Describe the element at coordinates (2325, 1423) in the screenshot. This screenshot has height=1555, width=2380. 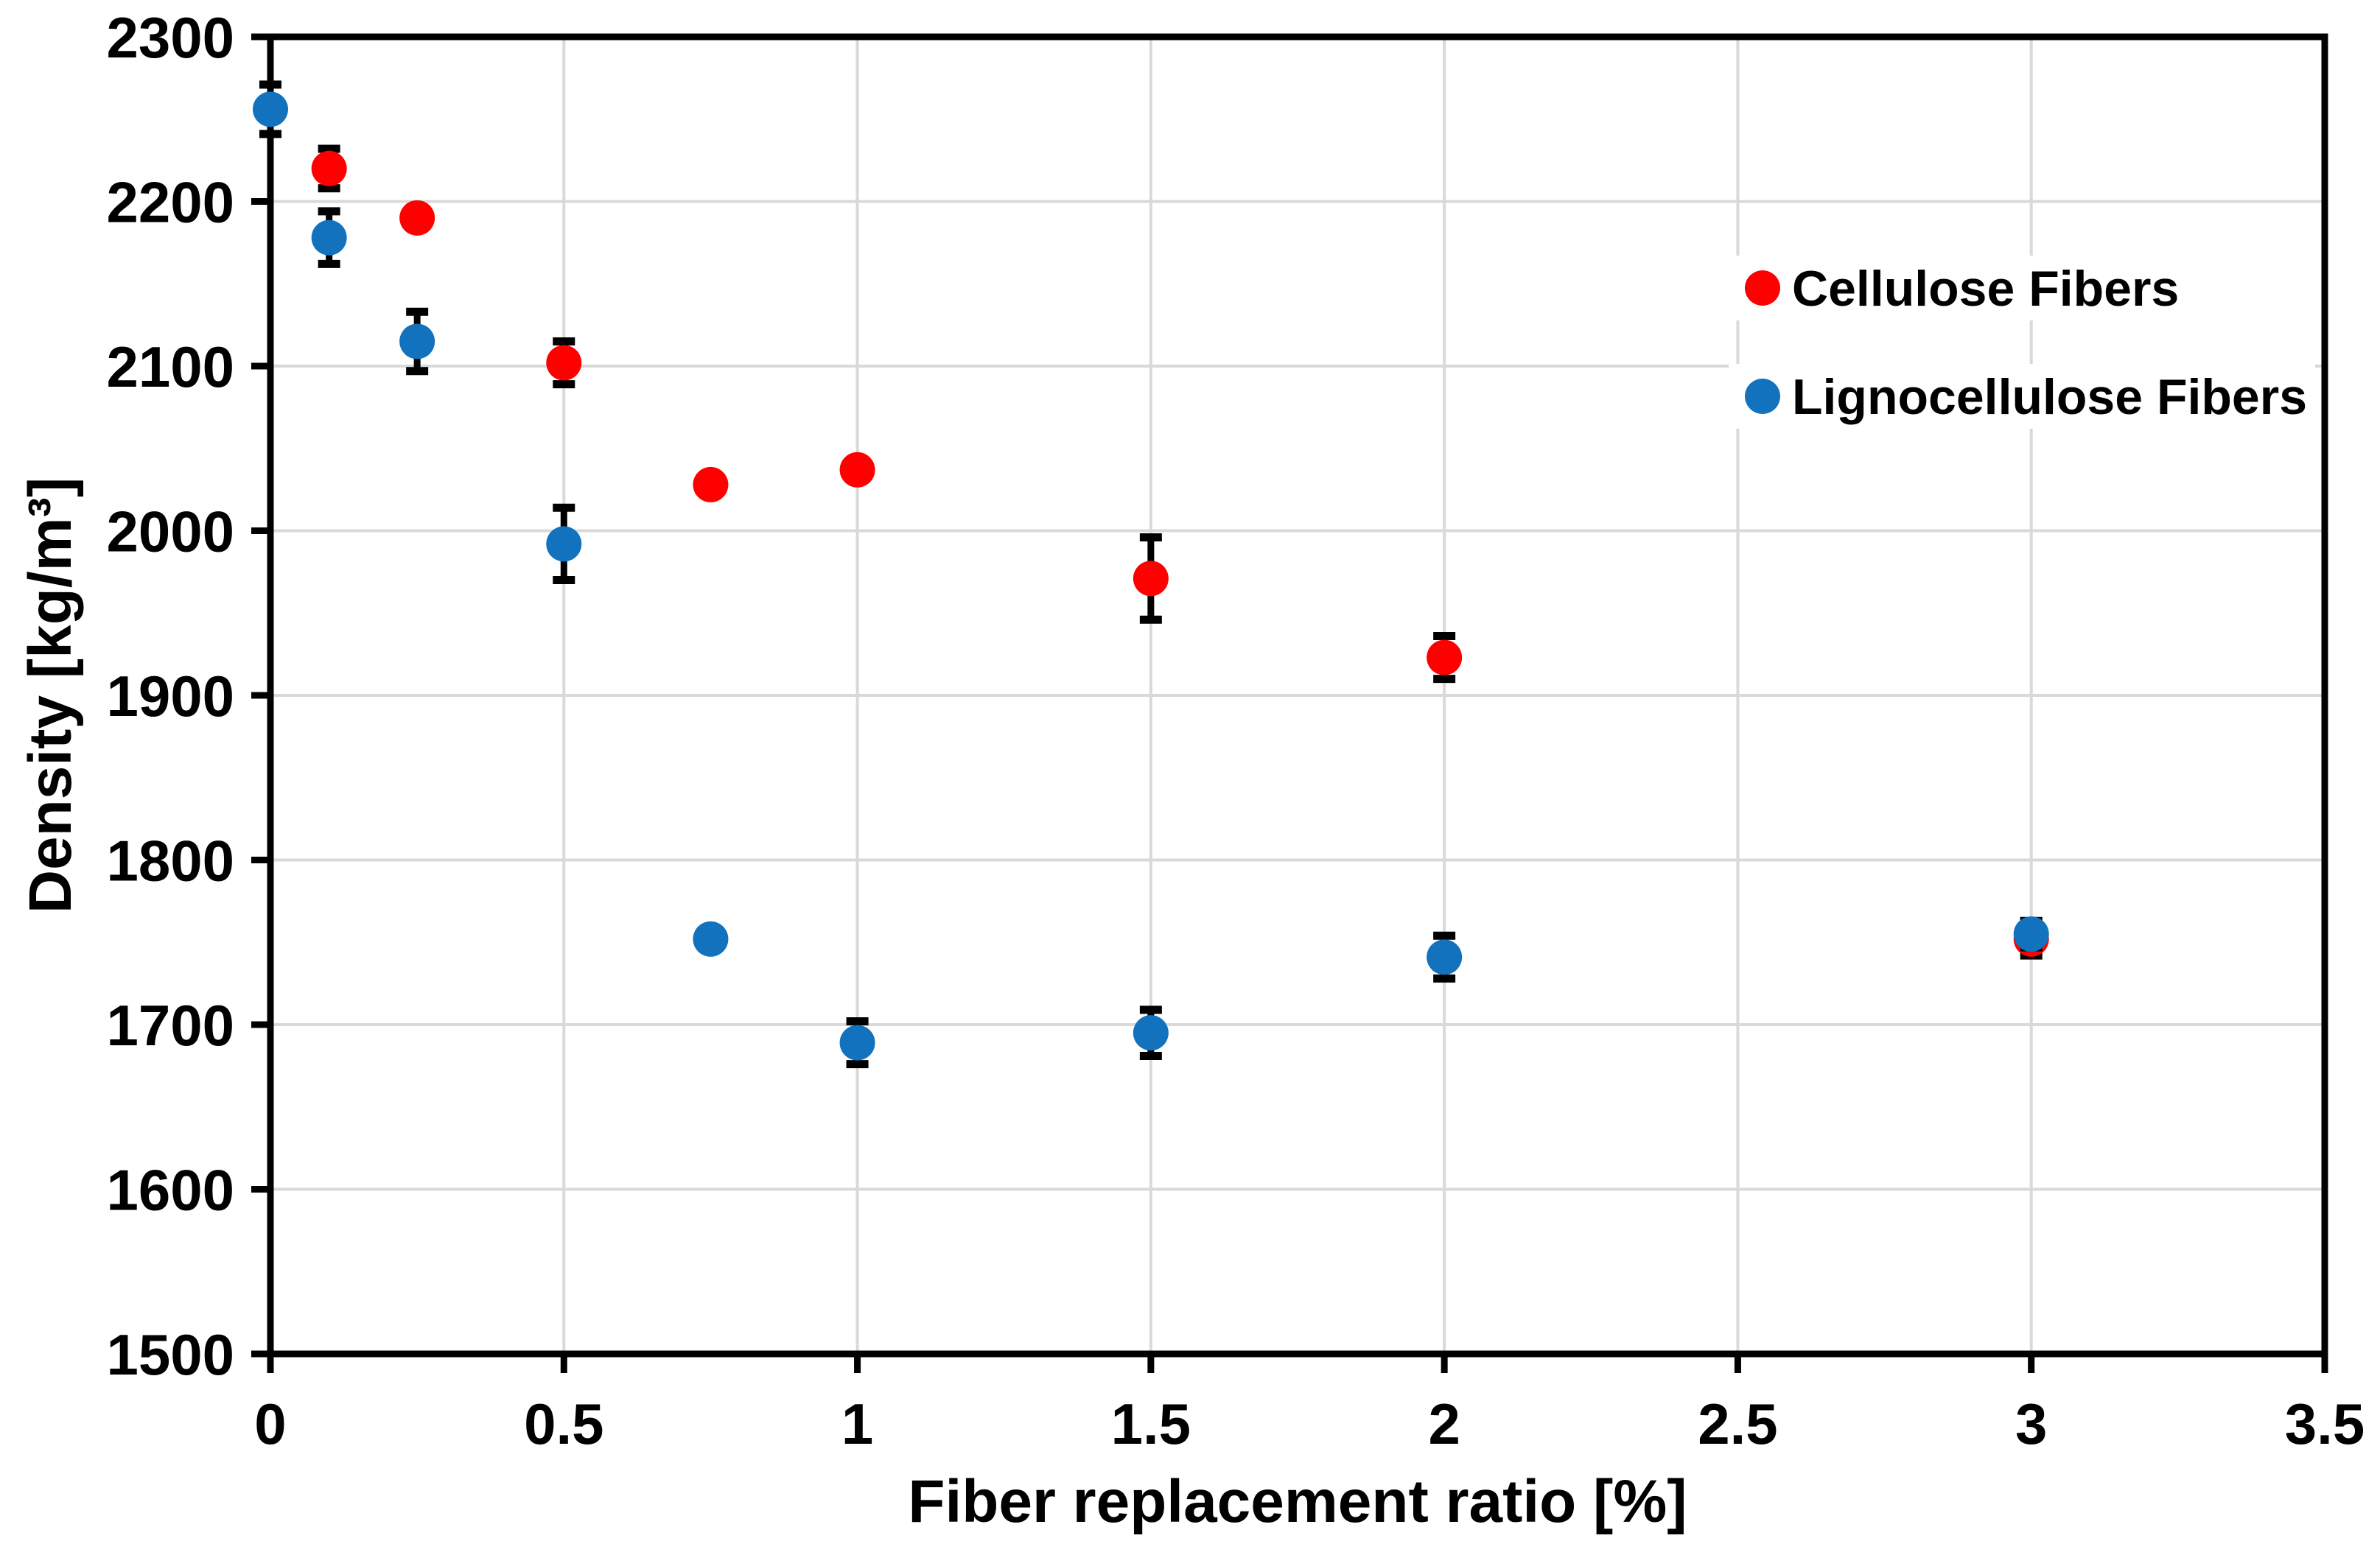
I see `x-tick-label: 3.5` at that location.